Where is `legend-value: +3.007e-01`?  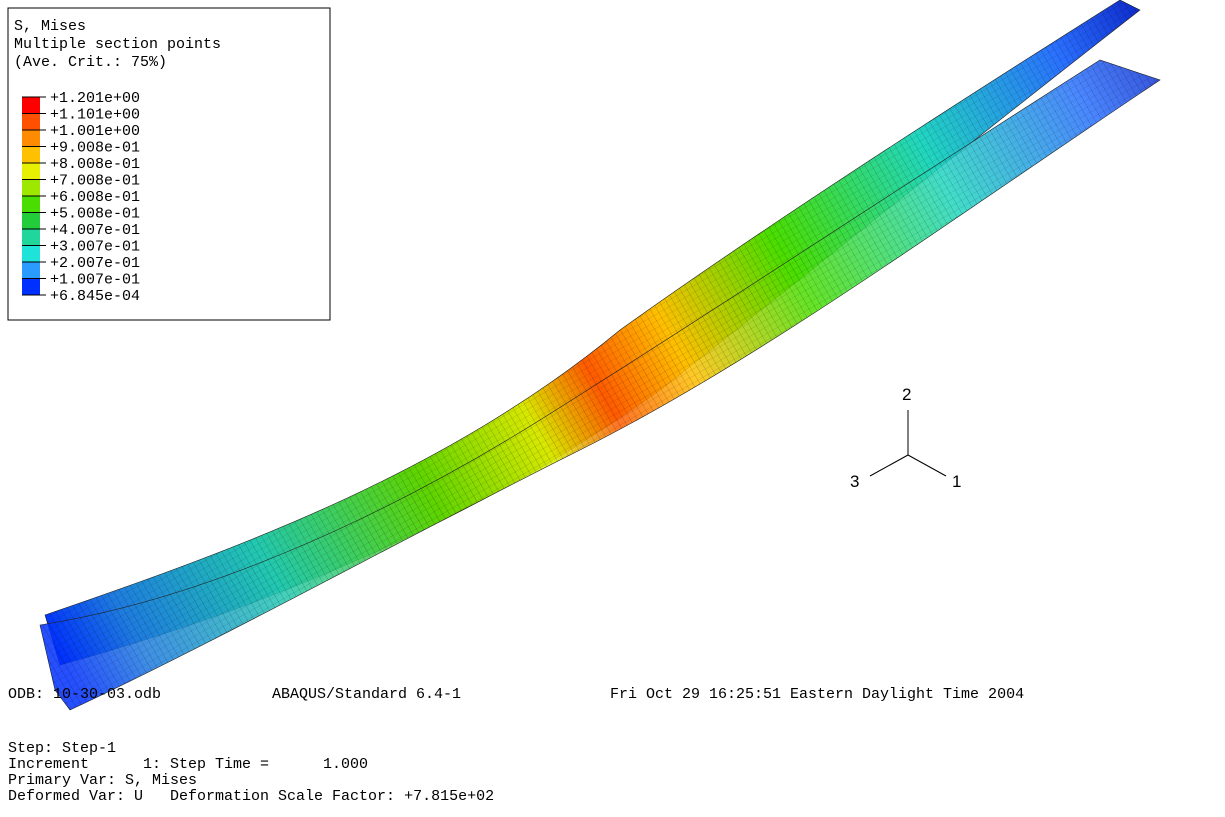
legend-value: +3.007e-01 is located at coordinates (95, 247).